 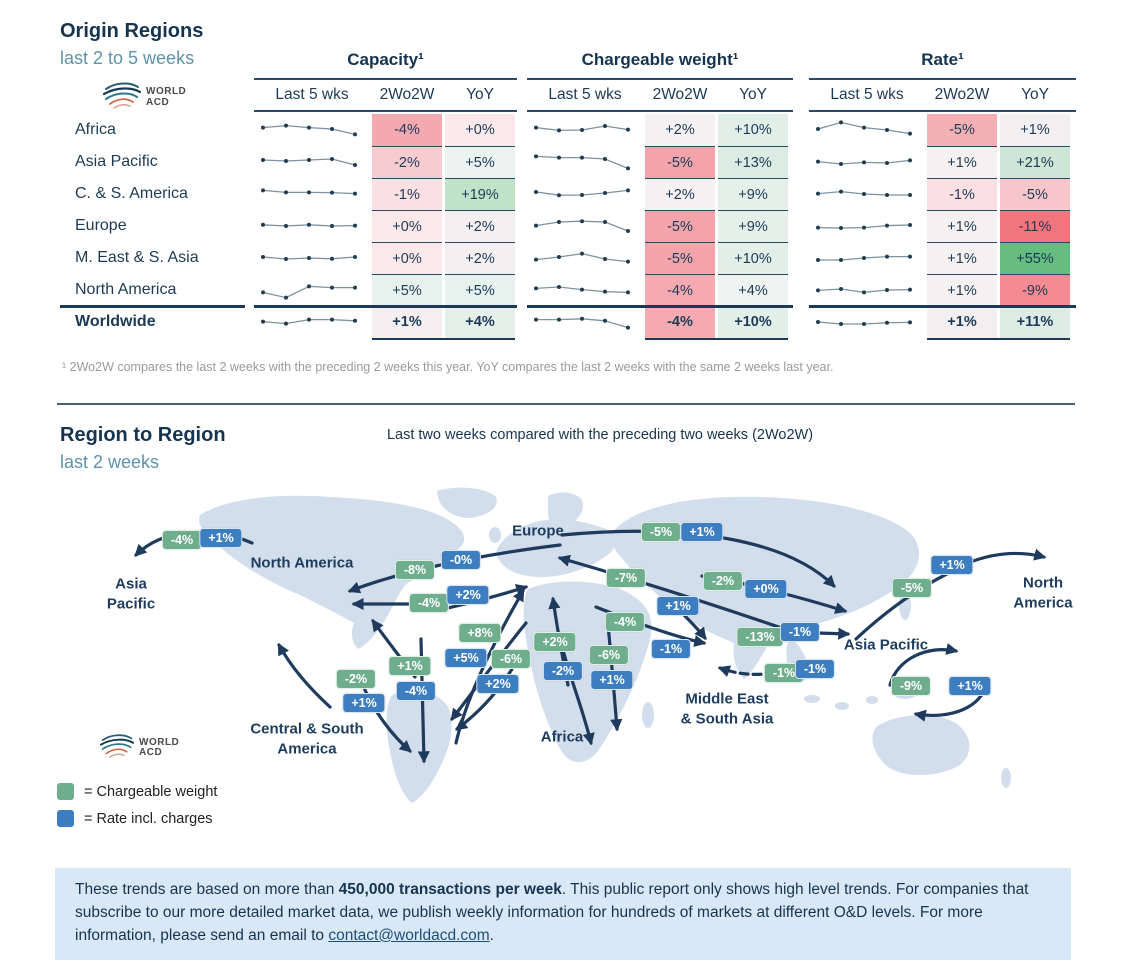 What do you see at coordinates (148, 818) in the screenshot?
I see `legend-label: = Rate incl. charges` at bounding box center [148, 818].